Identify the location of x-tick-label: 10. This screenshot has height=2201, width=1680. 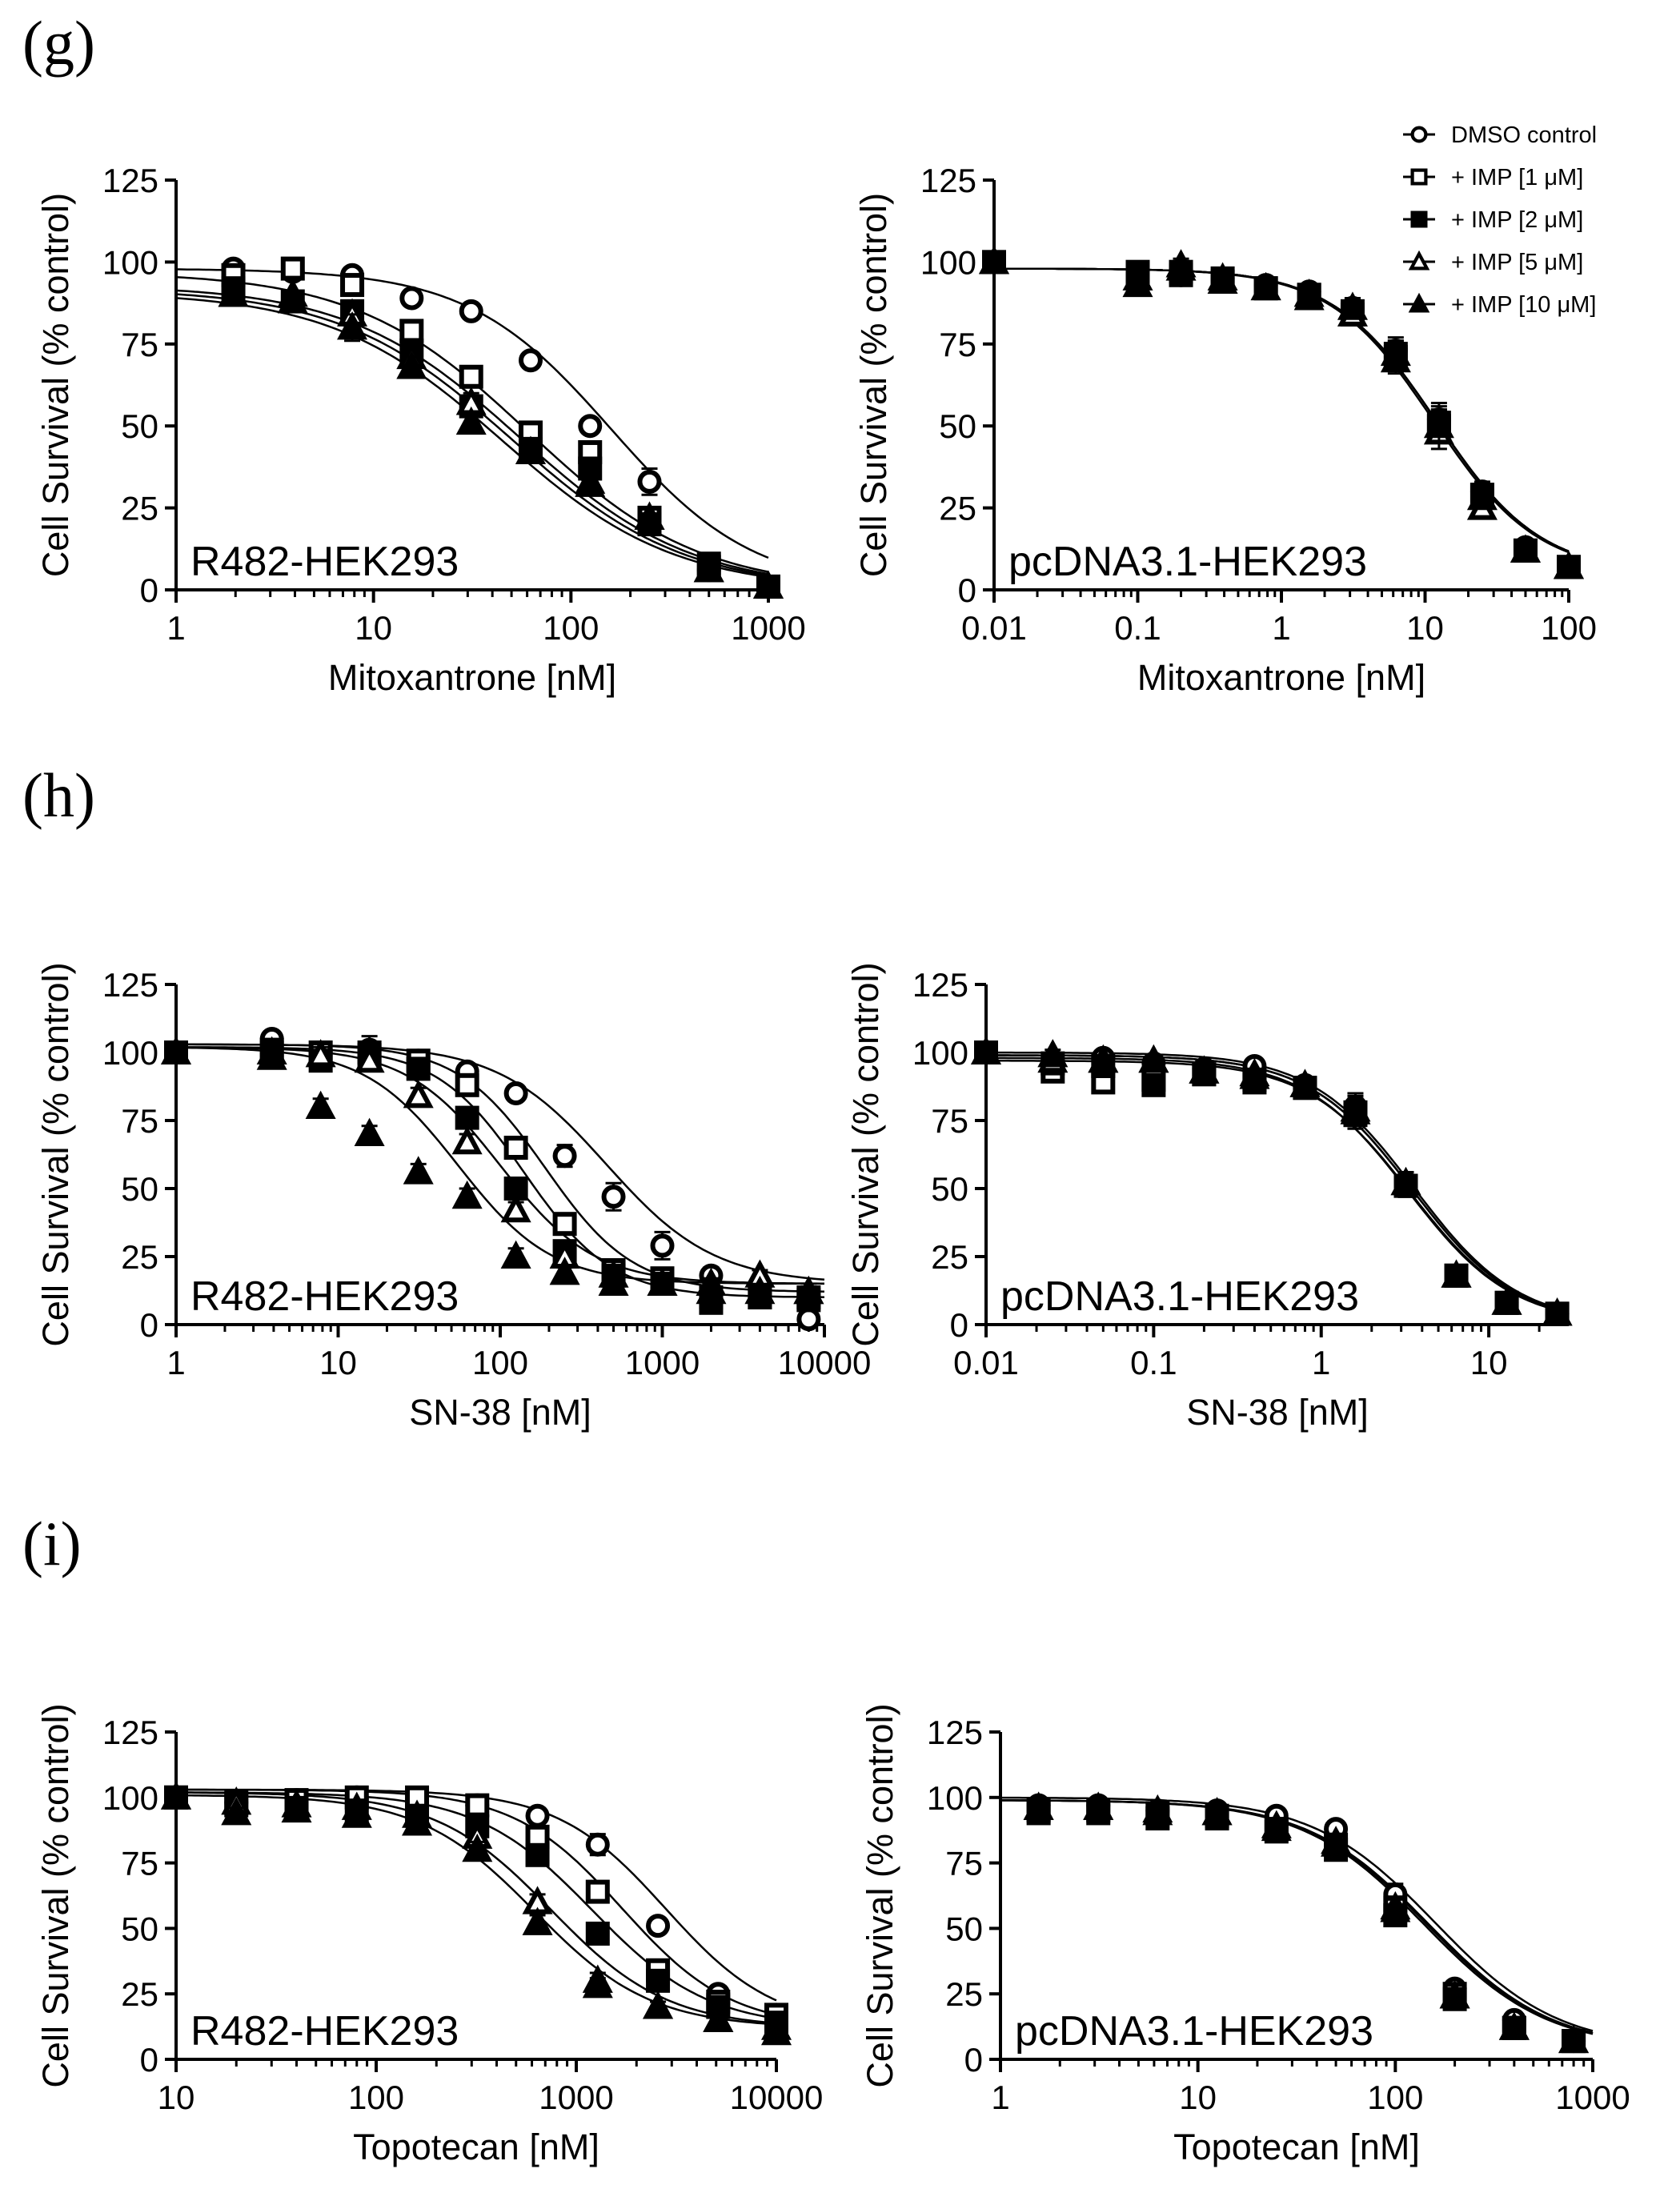
(338, 1363).